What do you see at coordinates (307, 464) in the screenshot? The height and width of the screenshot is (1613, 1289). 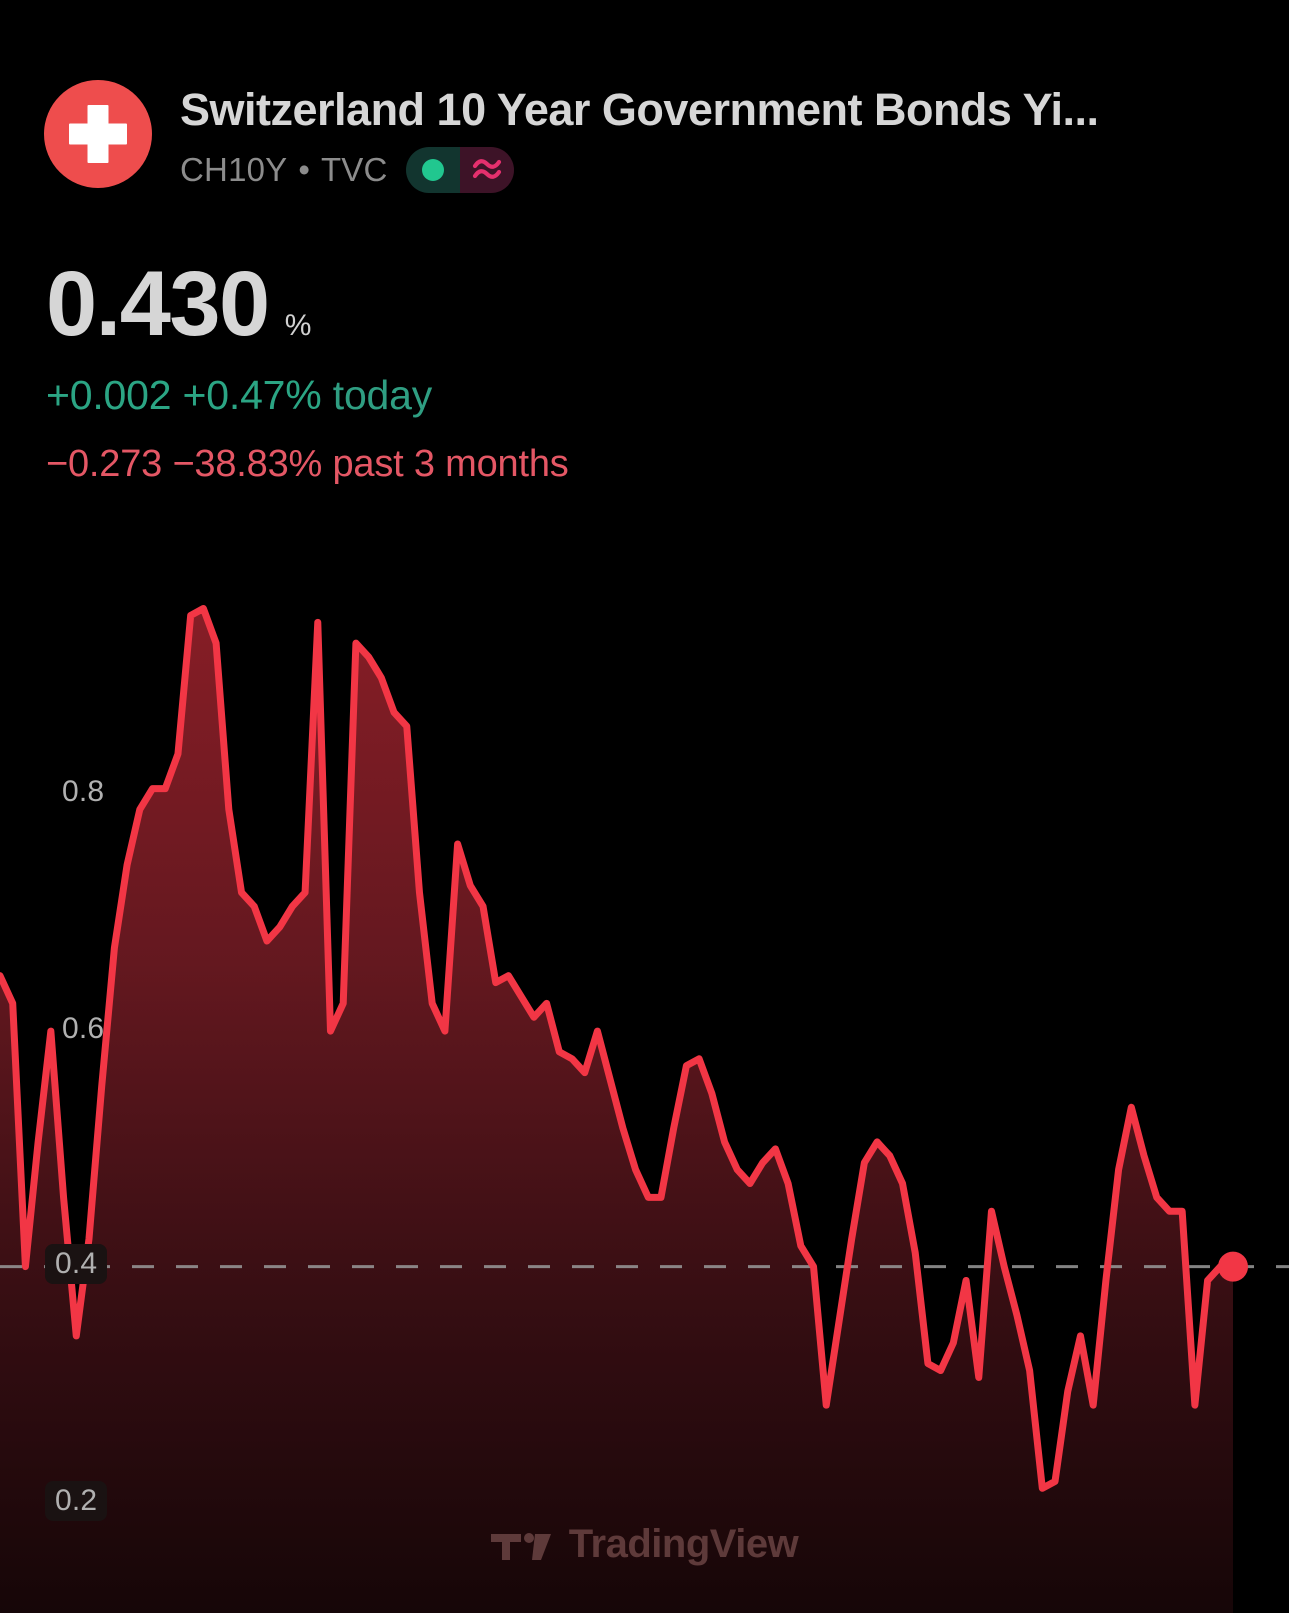 I see `change-period: −0.273 −38.83% past 3 months` at bounding box center [307, 464].